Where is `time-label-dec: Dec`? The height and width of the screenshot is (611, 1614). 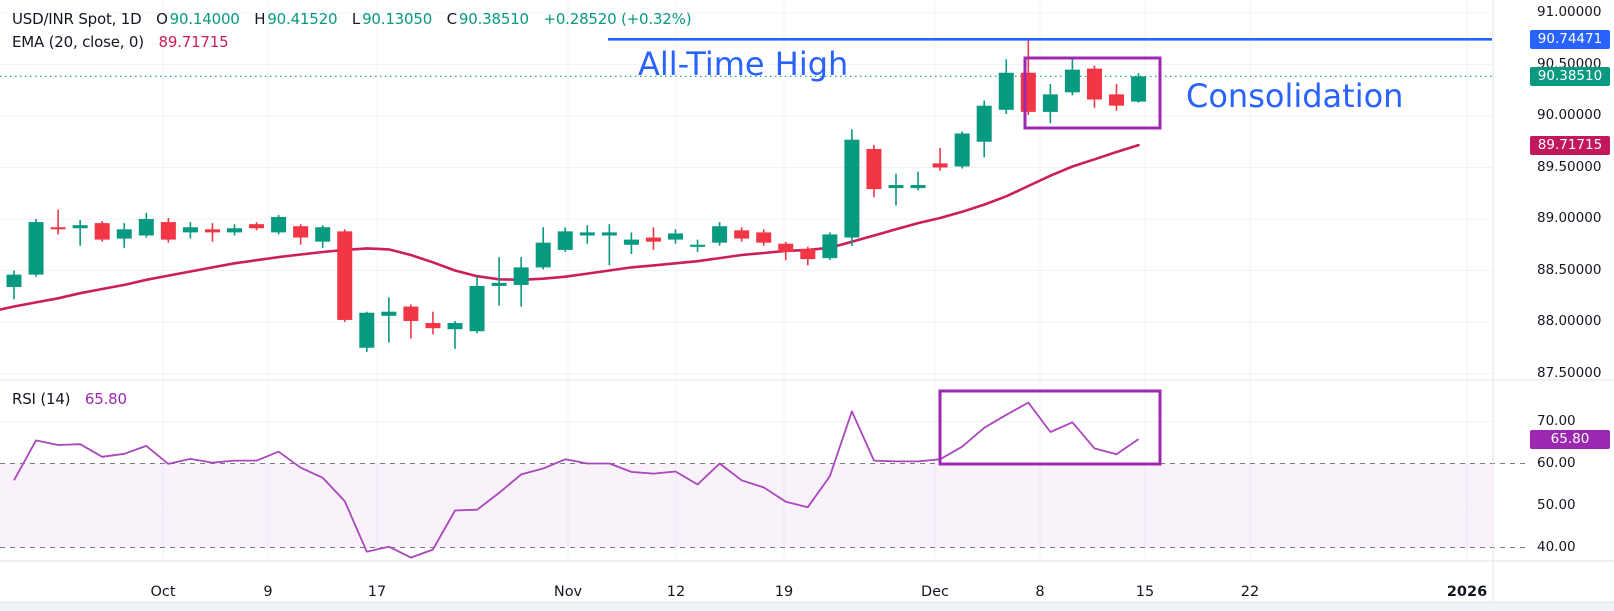
time-label-dec: Dec is located at coordinates (935, 592).